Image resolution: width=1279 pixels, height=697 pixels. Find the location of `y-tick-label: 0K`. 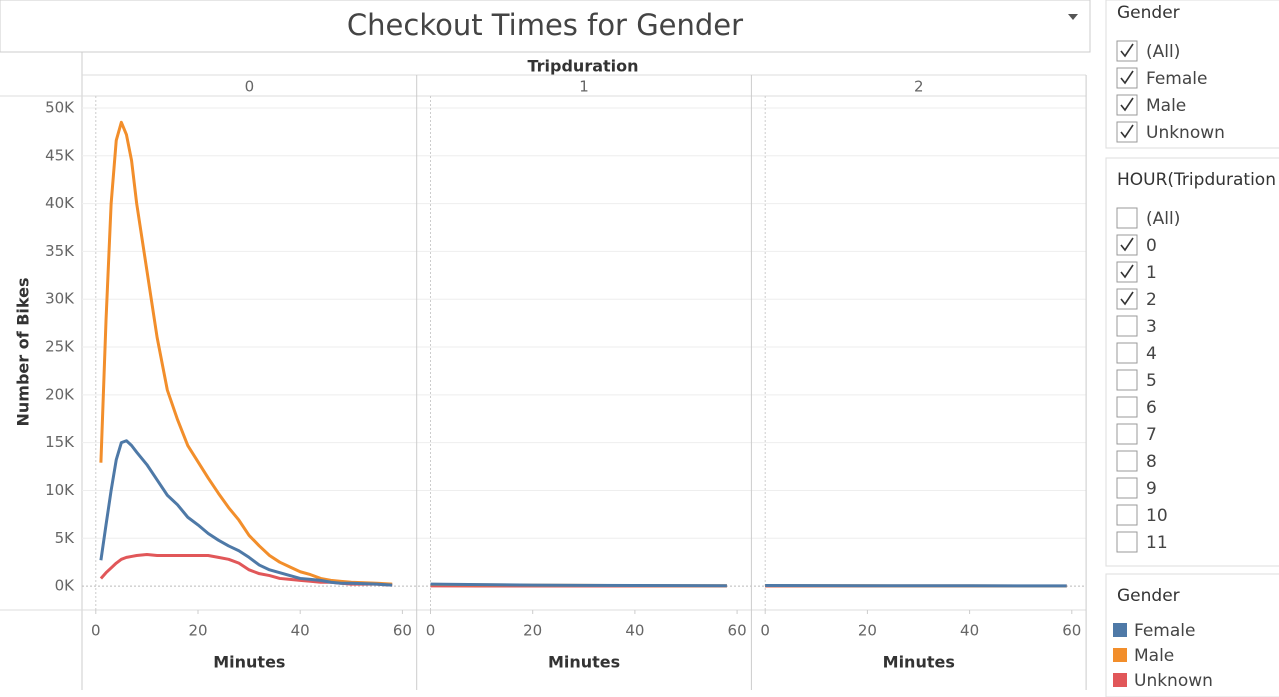

y-tick-label: 0K is located at coordinates (65, 586).